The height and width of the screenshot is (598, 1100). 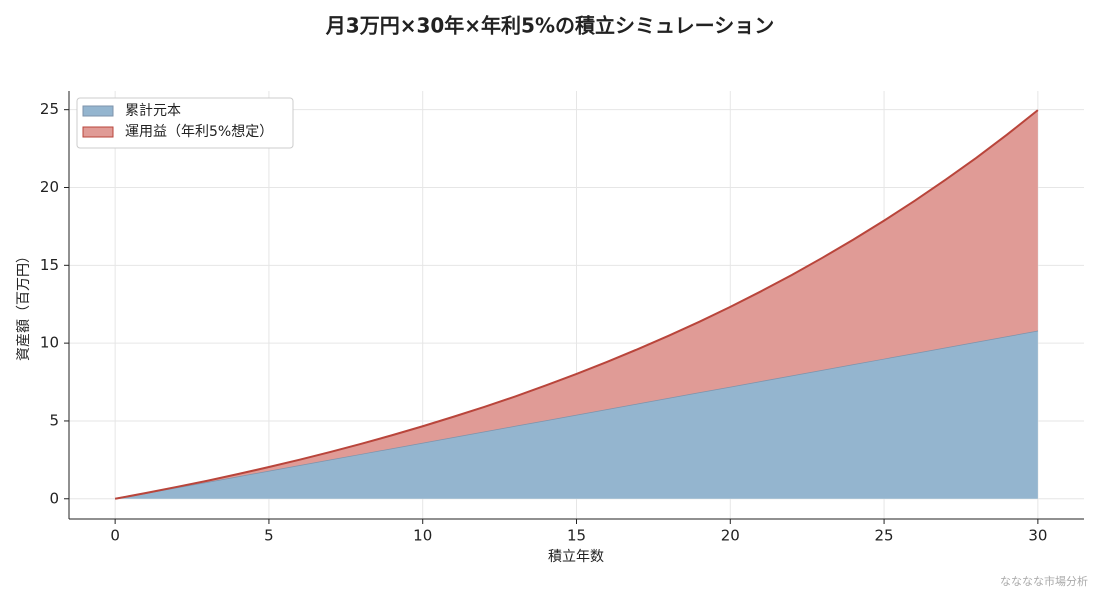 I want to click on x-tick-label: 10, so click(x=422, y=536).